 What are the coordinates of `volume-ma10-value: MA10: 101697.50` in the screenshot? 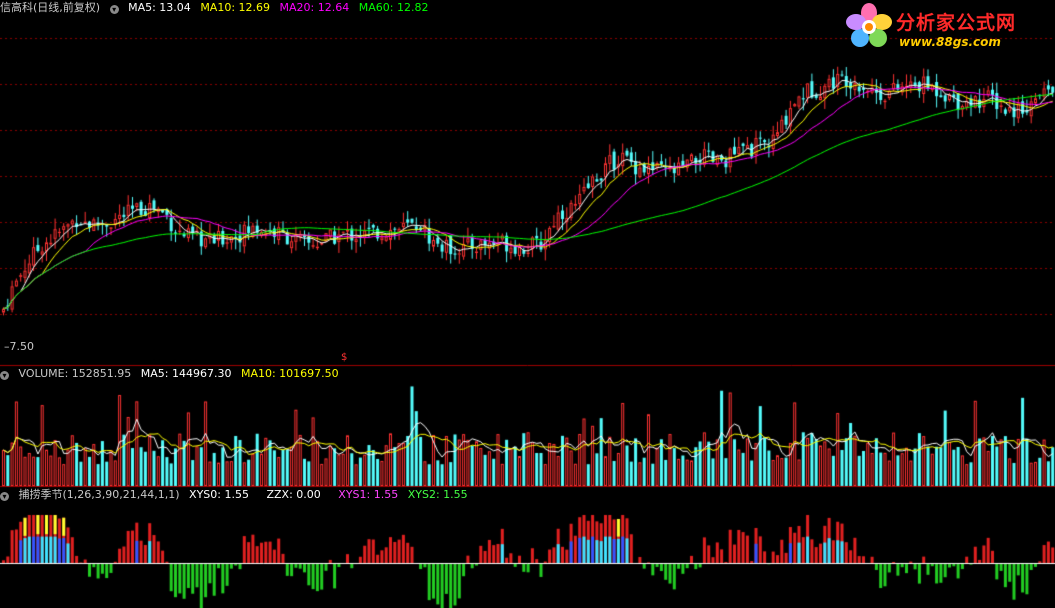 It's located at (289, 373).